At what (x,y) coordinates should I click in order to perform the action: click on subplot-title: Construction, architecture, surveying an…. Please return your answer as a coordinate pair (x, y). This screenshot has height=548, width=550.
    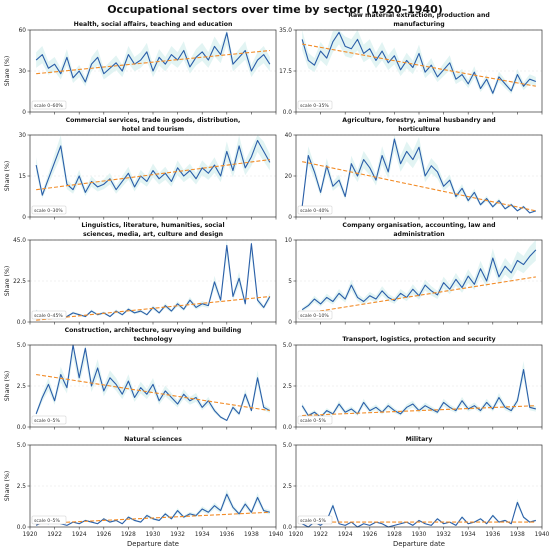
    Looking at the image, I should click on (153, 330).